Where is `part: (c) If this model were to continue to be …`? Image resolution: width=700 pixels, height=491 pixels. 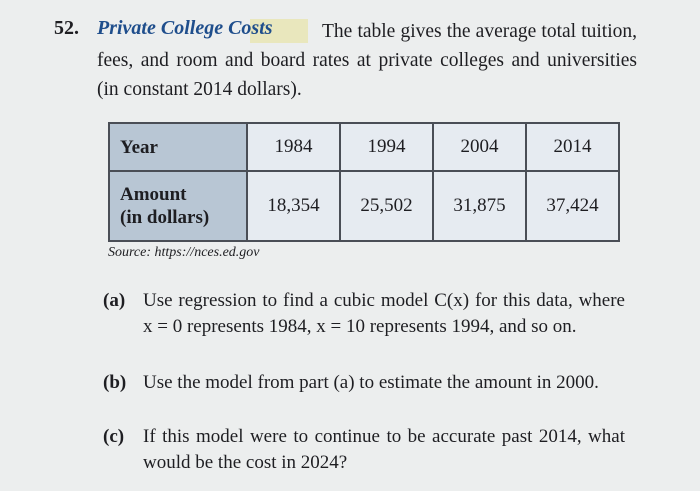
part: (c) If this model were to continue to be … is located at coordinates (364, 450).